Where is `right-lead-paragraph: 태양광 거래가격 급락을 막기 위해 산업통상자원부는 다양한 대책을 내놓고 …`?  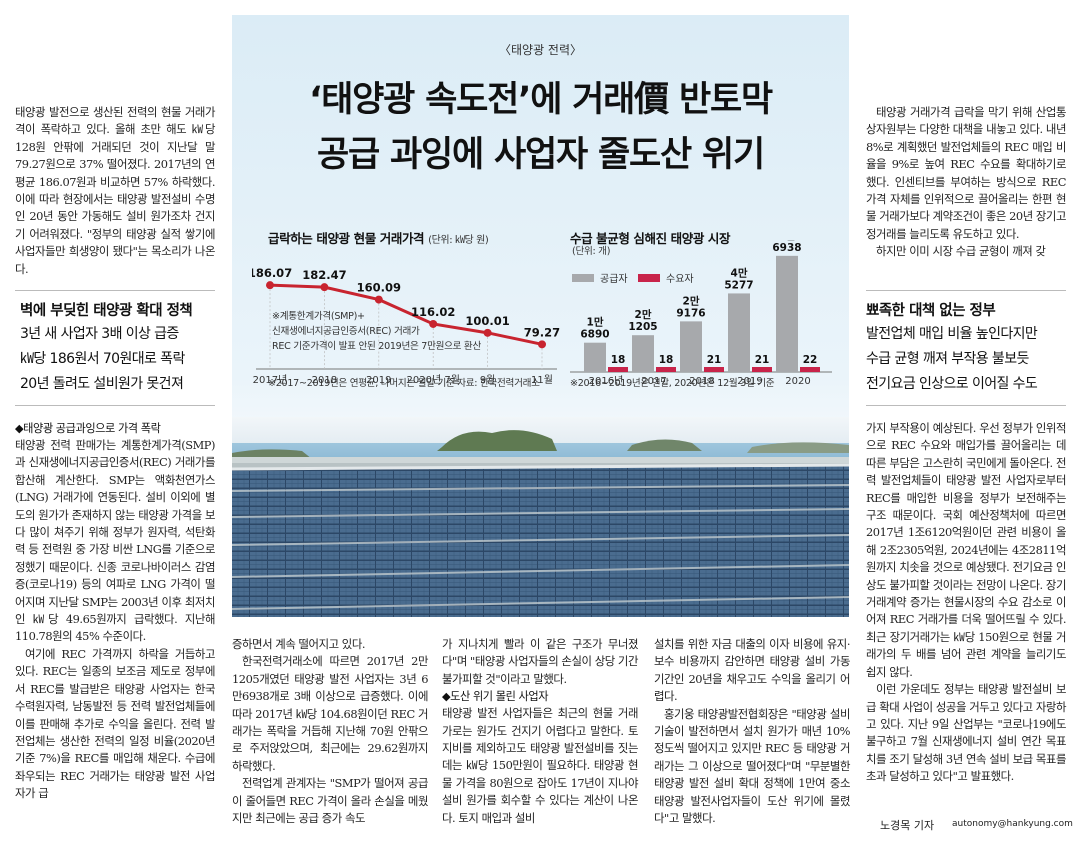 right-lead-paragraph: 태양광 거래가격 급락을 막기 위해 산업통상자원부는 다양한 대책을 내놓고 … is located at coordinates (966, 173).